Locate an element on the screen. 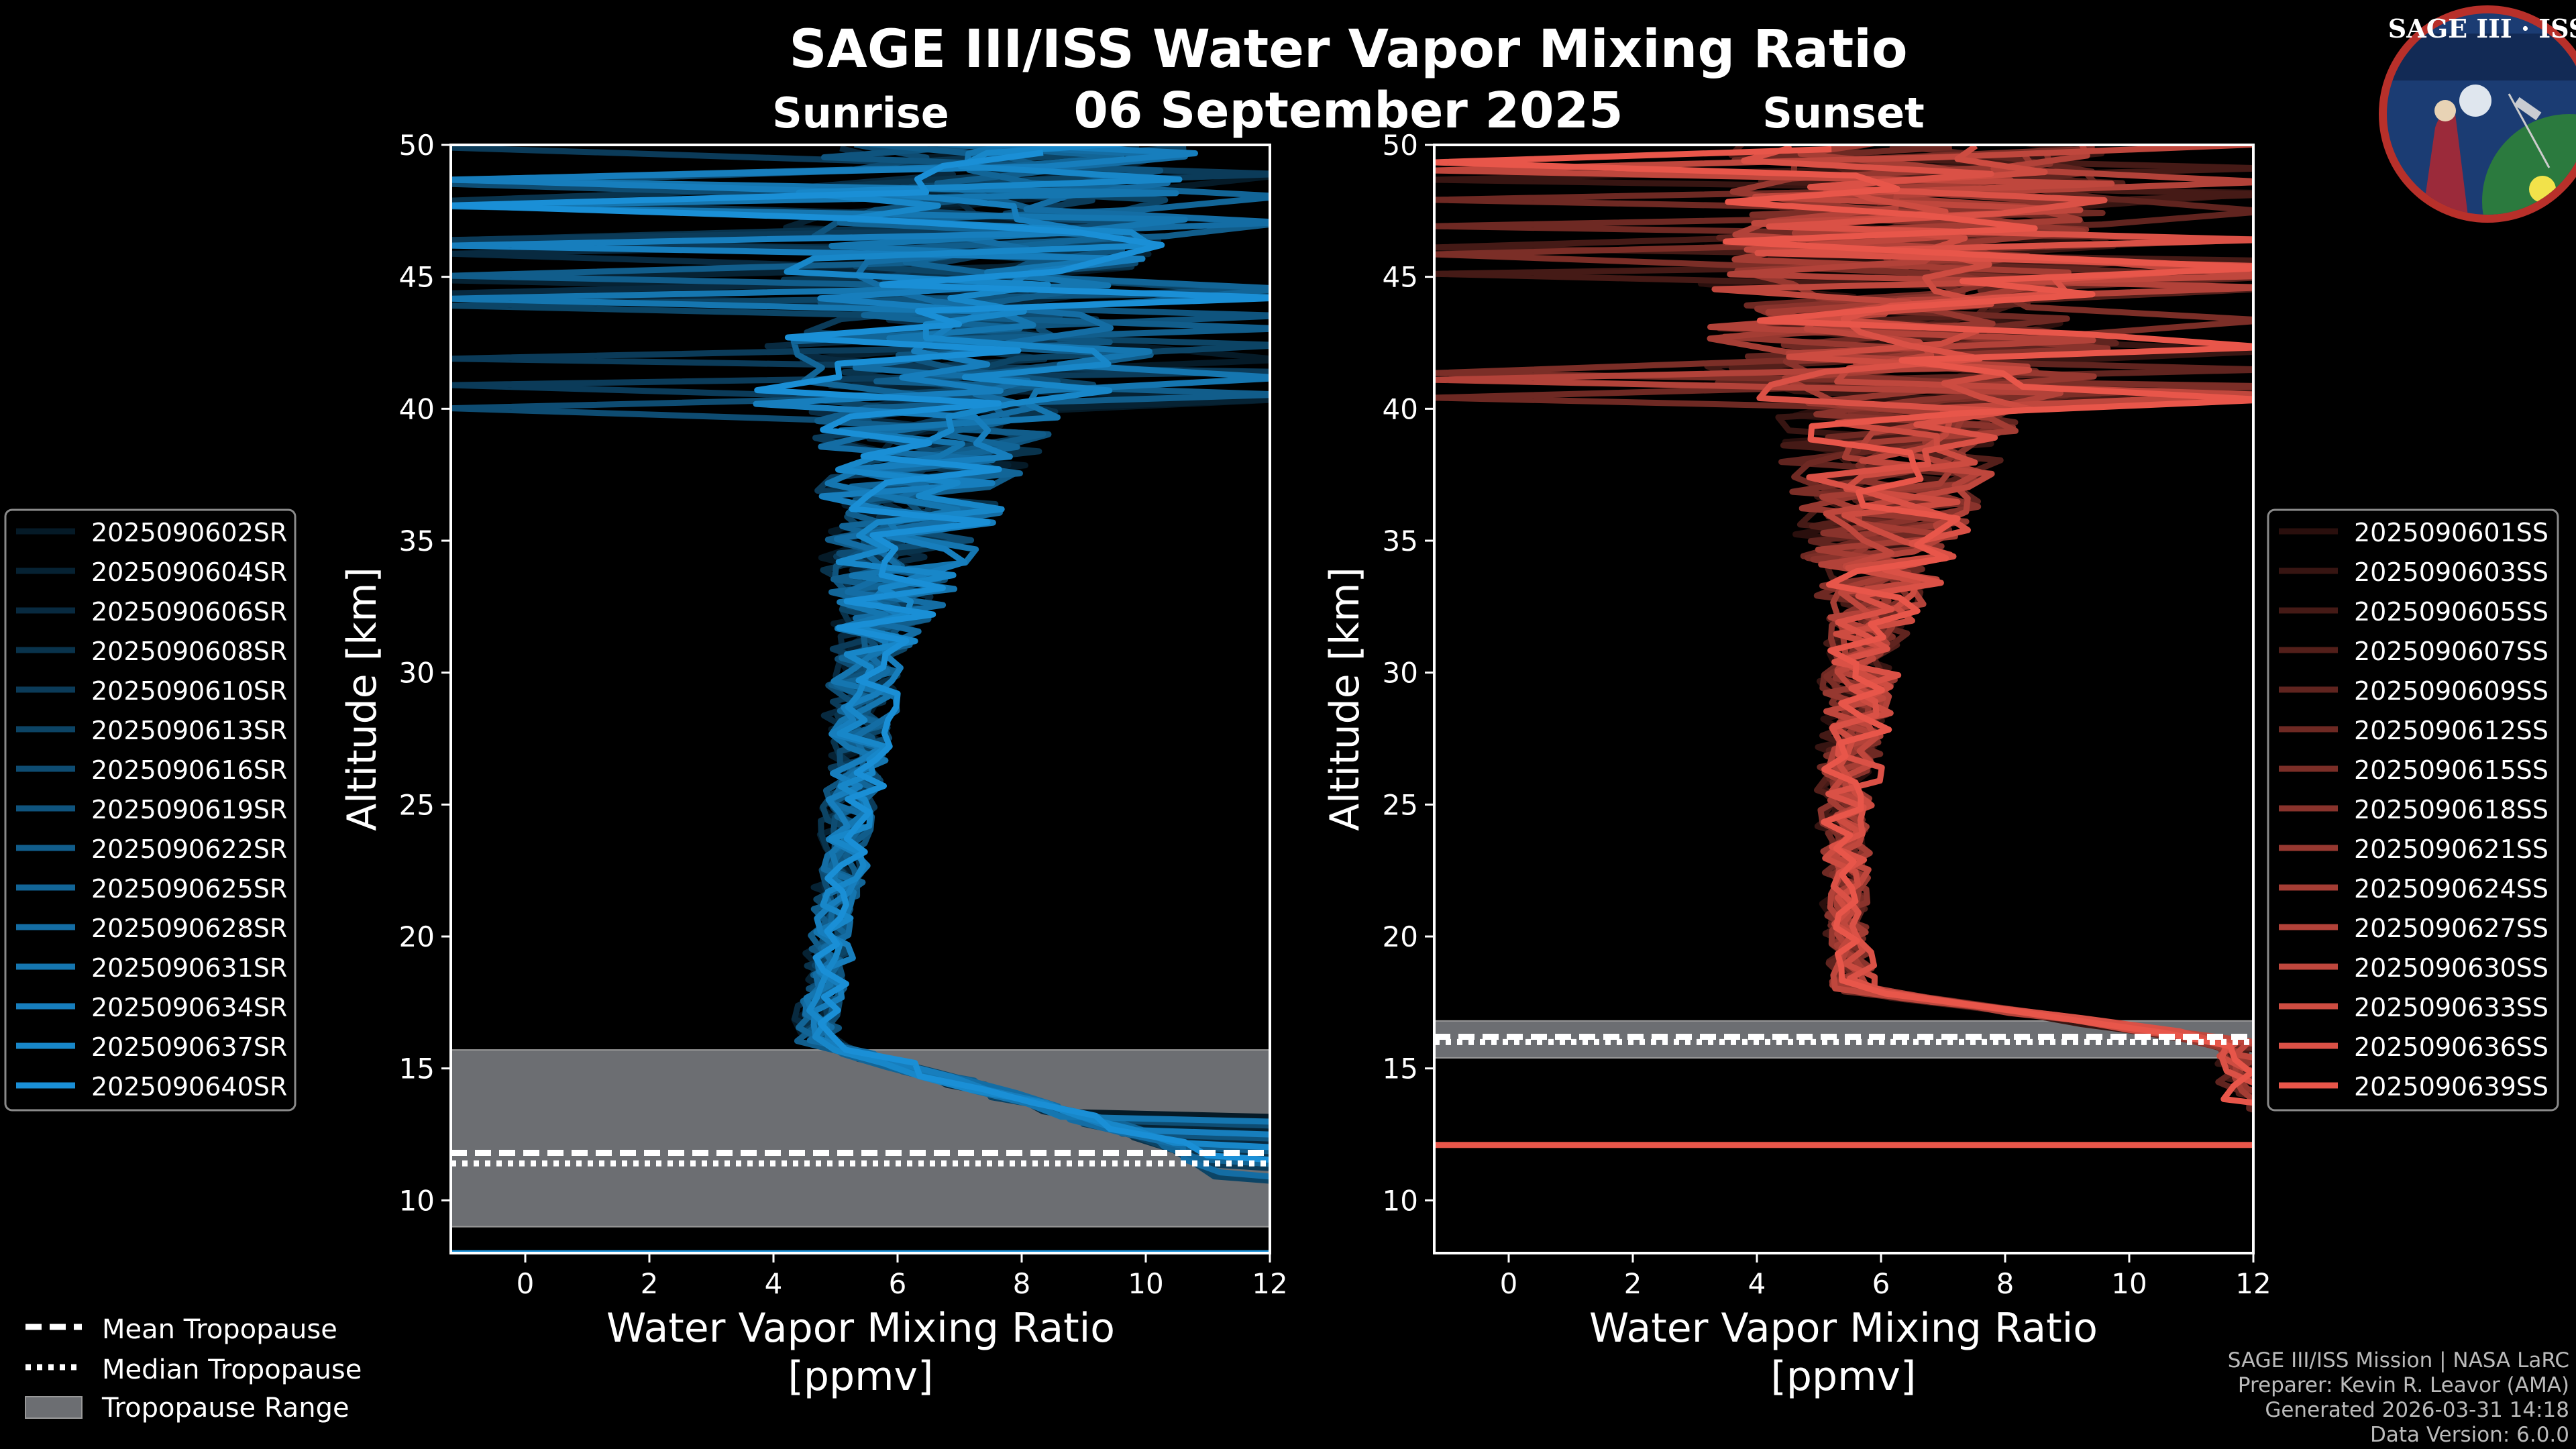  sunrise-xtick-label: 10 is located at coordinates (1145, 1283).